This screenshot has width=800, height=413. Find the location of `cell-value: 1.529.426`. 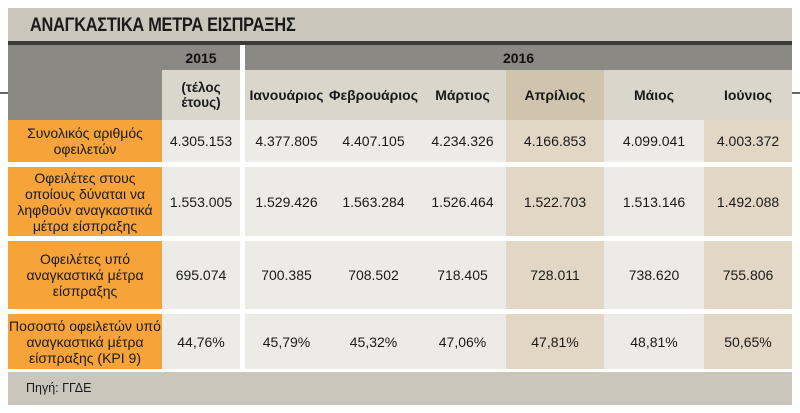

cell-value: 1.529.426 is located at coordinates (286, 204).